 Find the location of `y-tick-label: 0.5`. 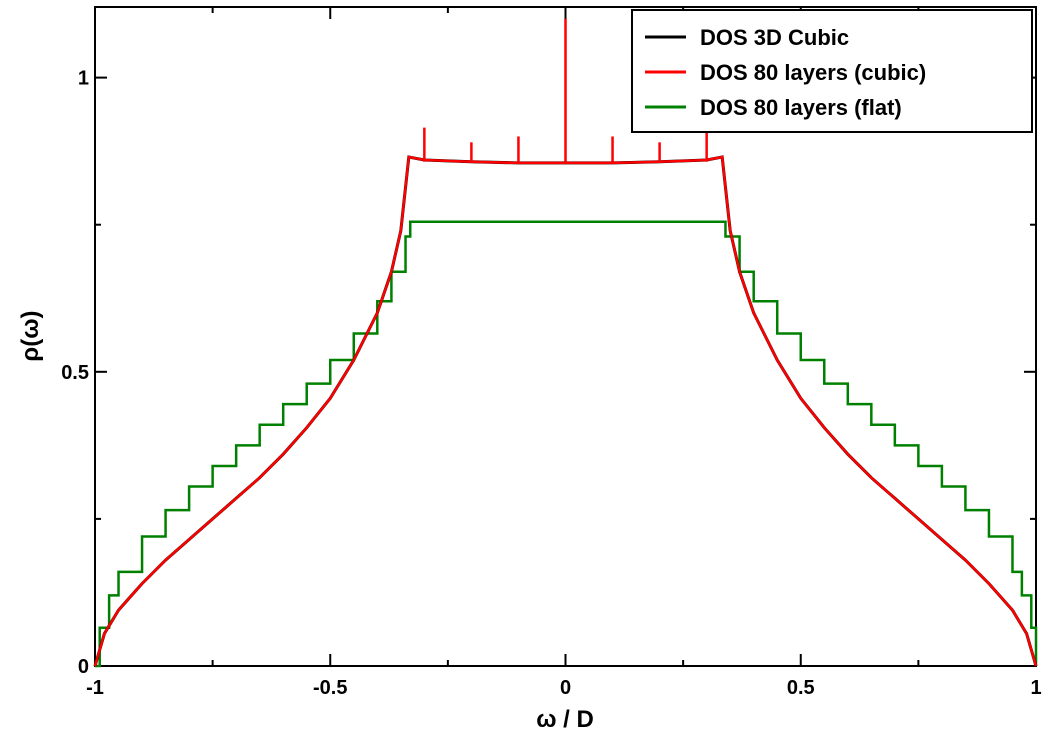

y-tick-label: 0.5 is located at coordinates (75, 373).